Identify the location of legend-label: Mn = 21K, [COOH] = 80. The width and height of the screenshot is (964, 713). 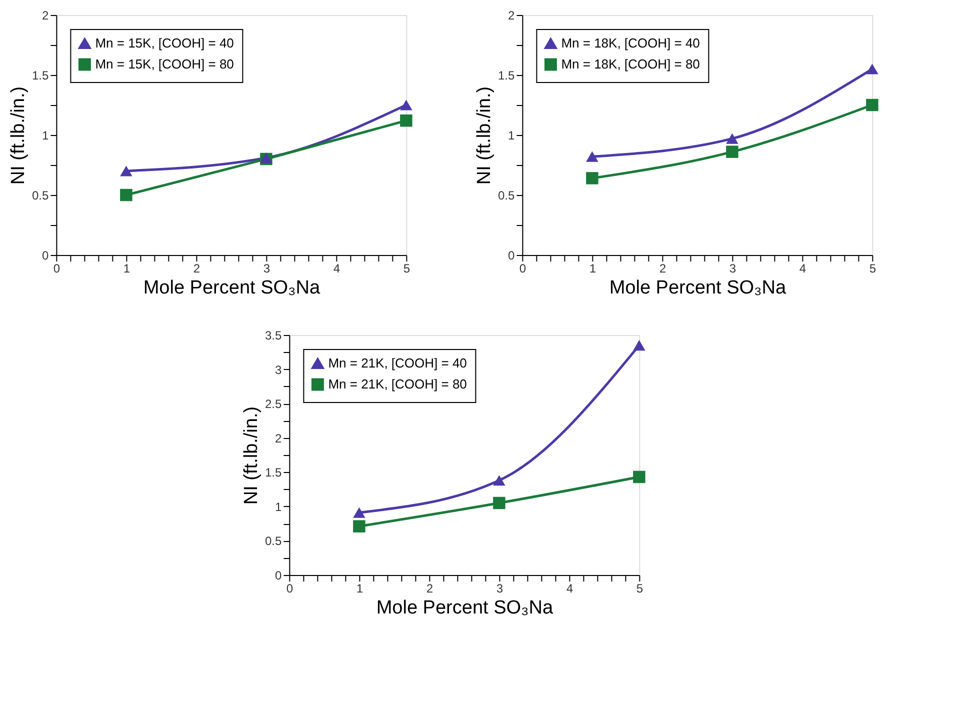
(397, 384).